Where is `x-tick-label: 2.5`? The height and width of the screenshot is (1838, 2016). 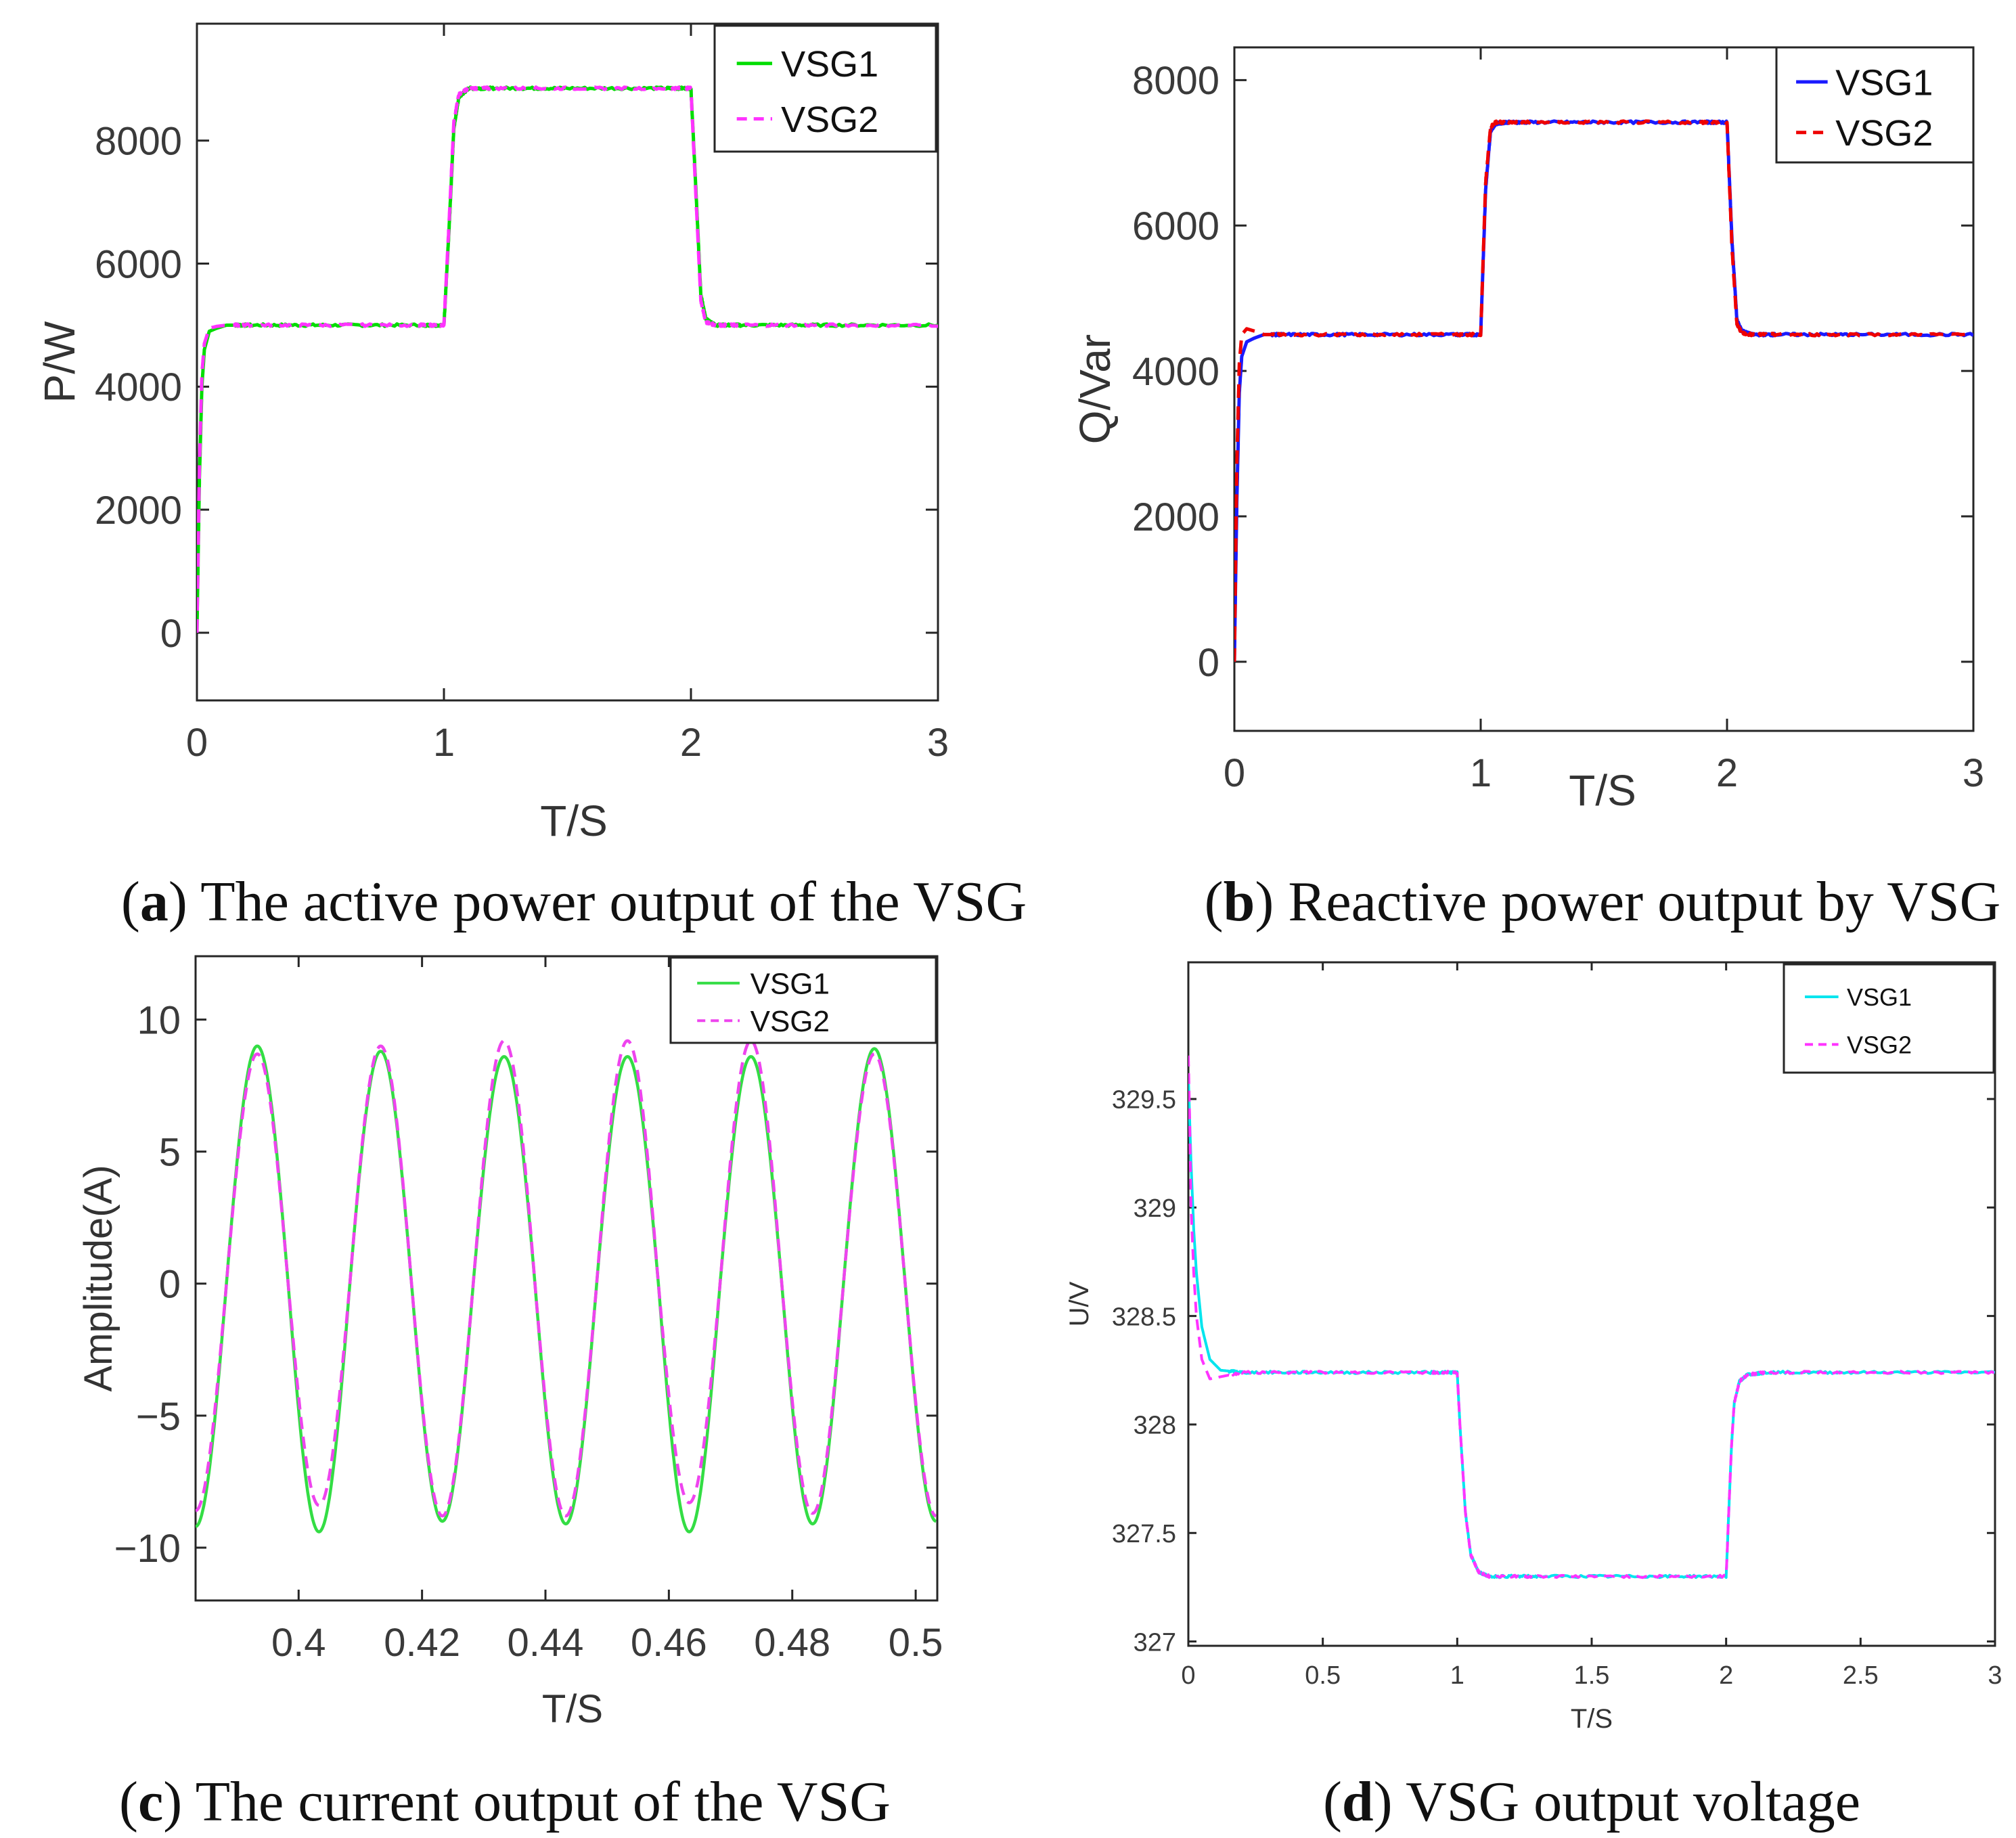
x-tick-label: 2.5 is located at coordinates (1861, 1676).